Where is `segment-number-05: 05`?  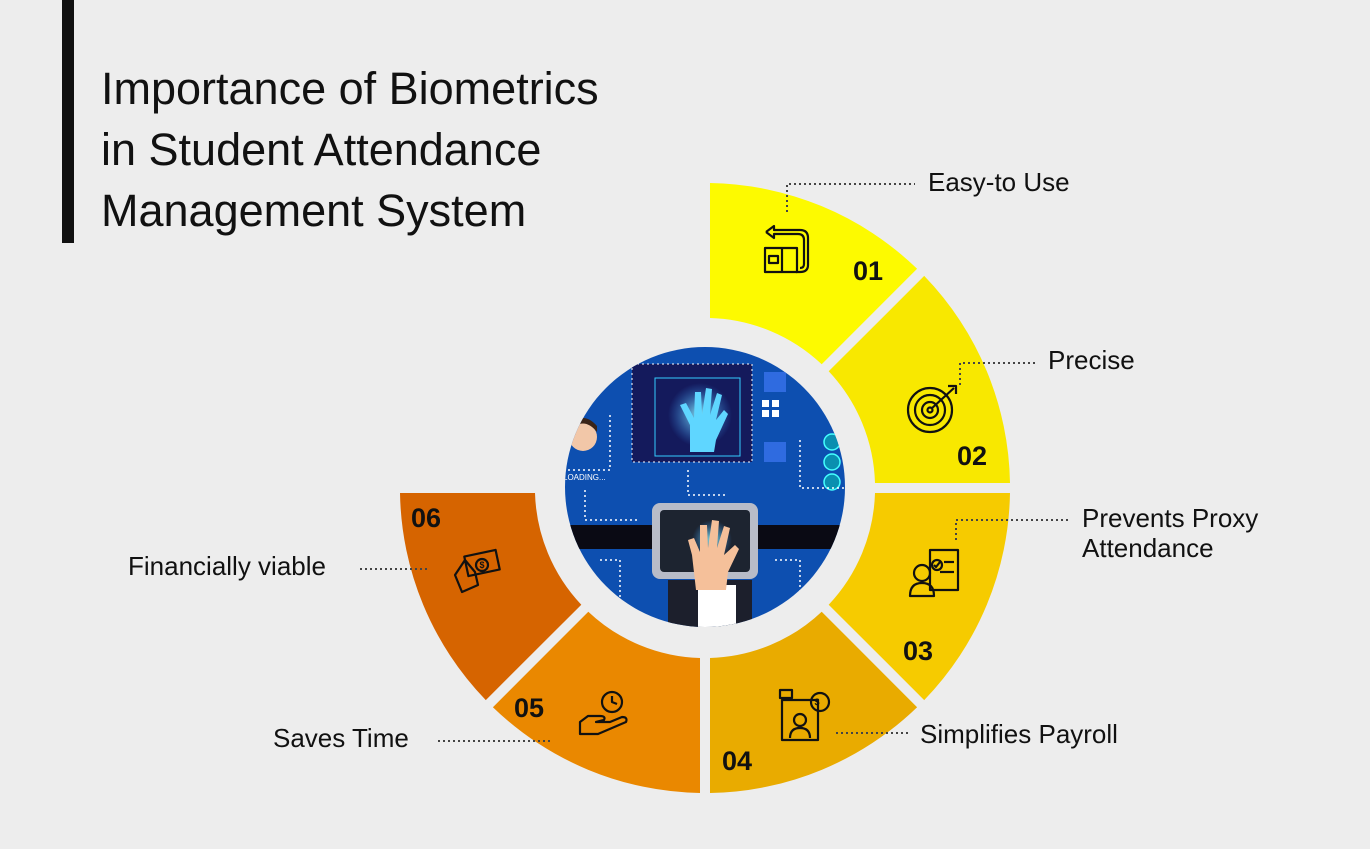 segment-number-05: 05 is located at coordinates (529, 708).